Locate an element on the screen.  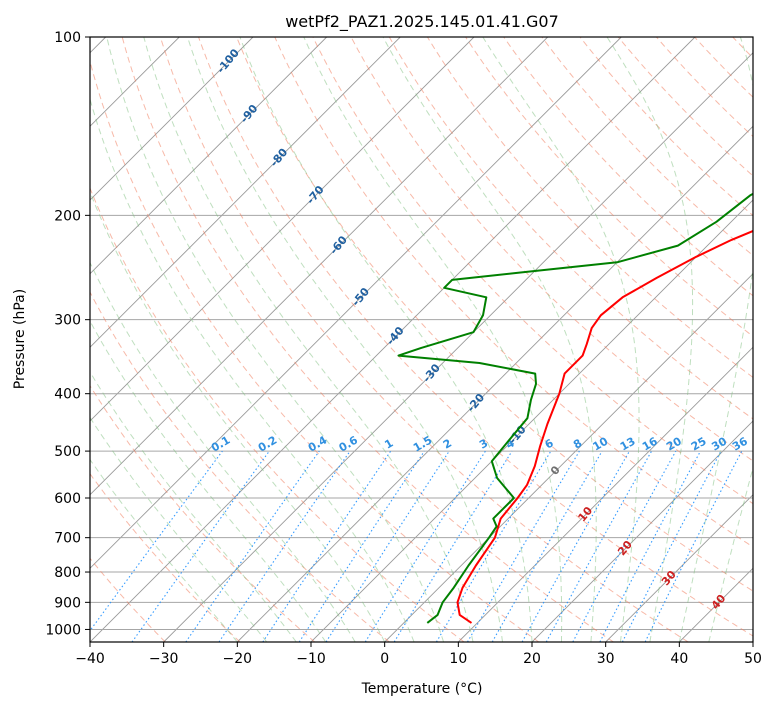
x-tick-label: −10 is located at coordinates (311, 659).